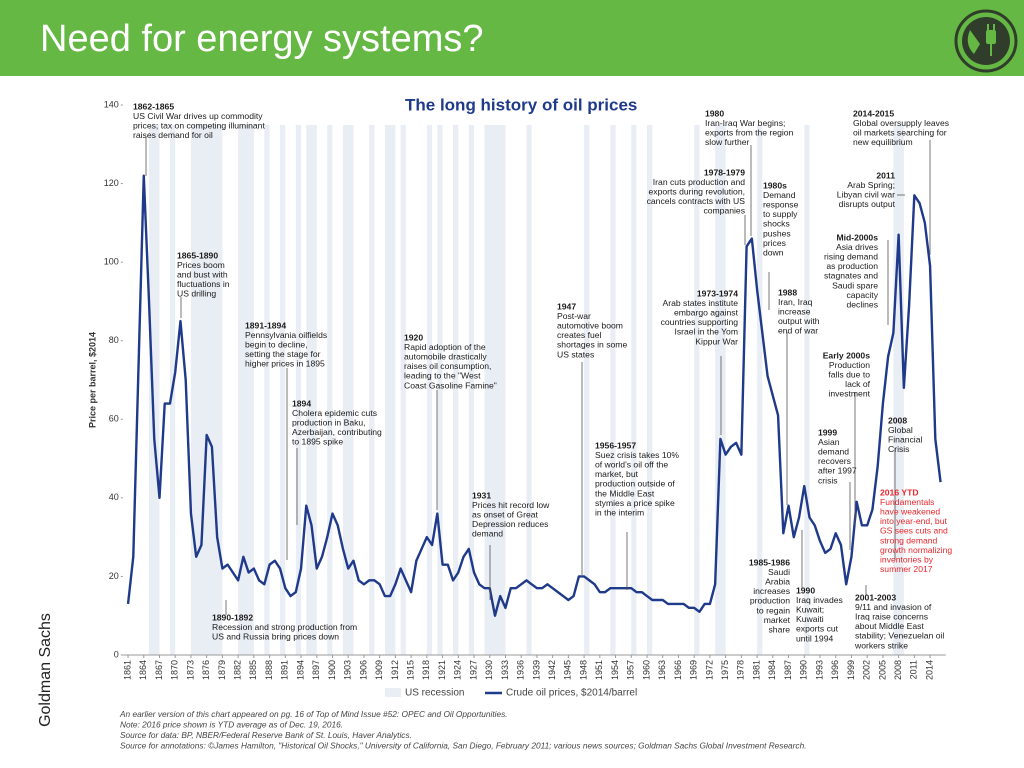  I want to click on annotation-text: stymies a price spike, so click(635, 503).